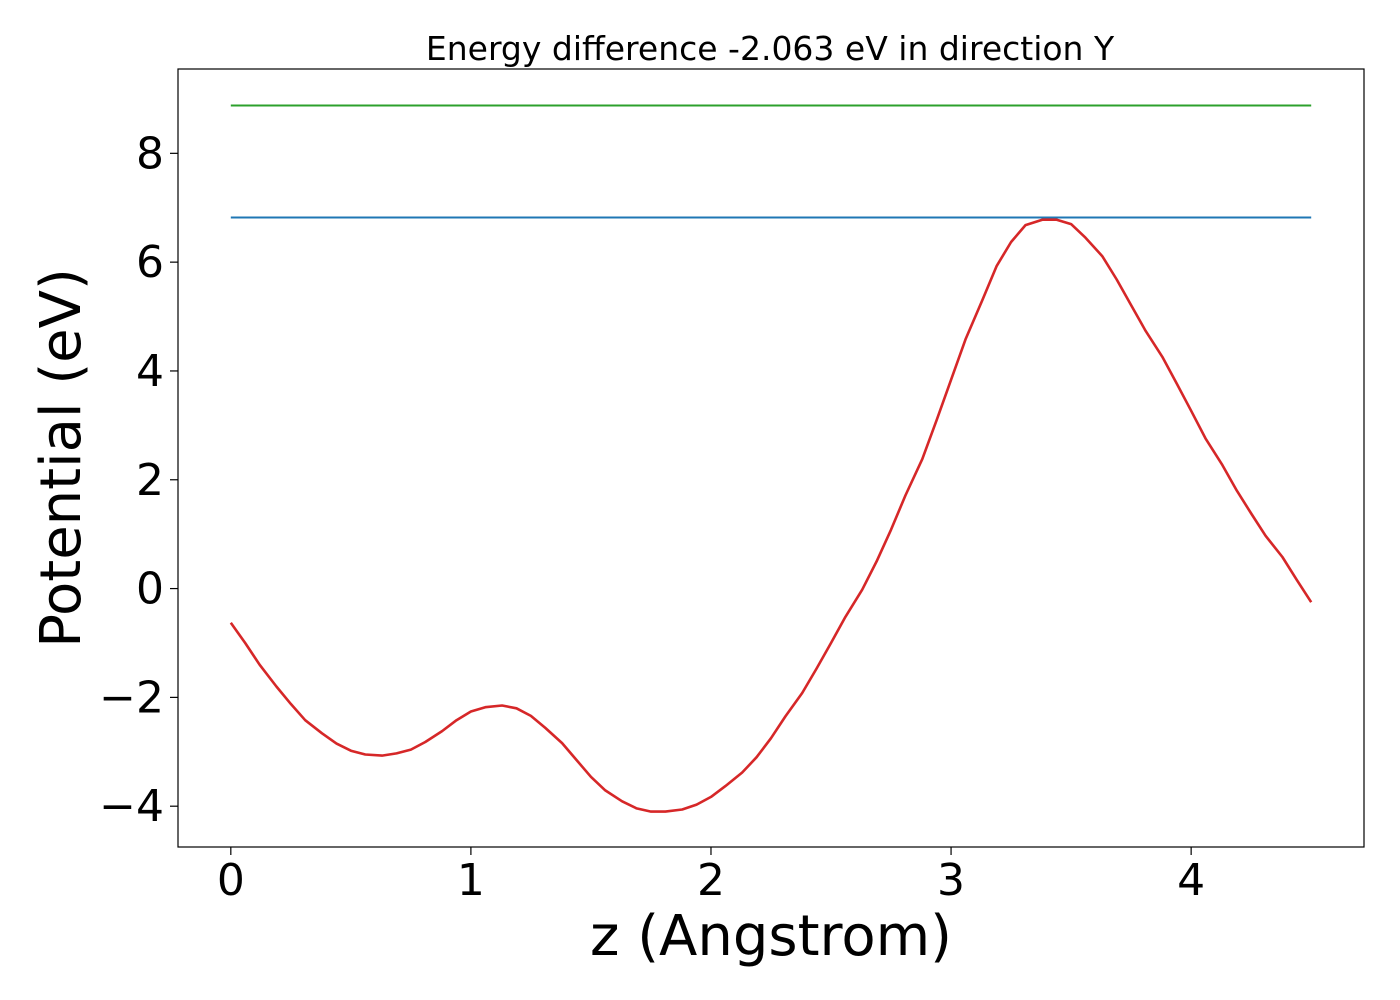 The width and height of the screenshot is (1400, 1000). Describe the element at coordinates (150, 153) in the screenshot. I see `y-tick-label: 8` at that location.